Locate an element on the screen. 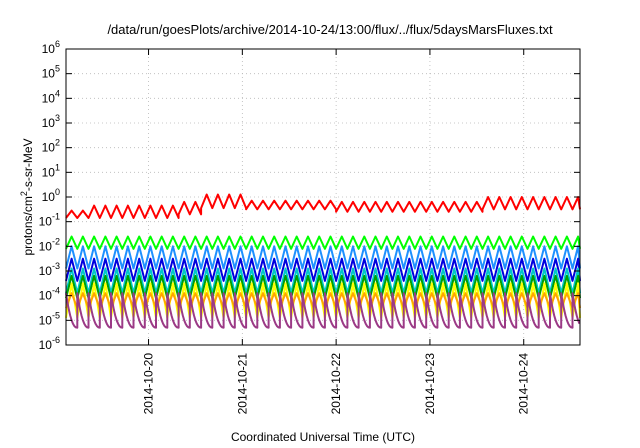 This screenshot has width=640, height=448. y-tick-label-exp: 6 is located at coordinates (57, 44).